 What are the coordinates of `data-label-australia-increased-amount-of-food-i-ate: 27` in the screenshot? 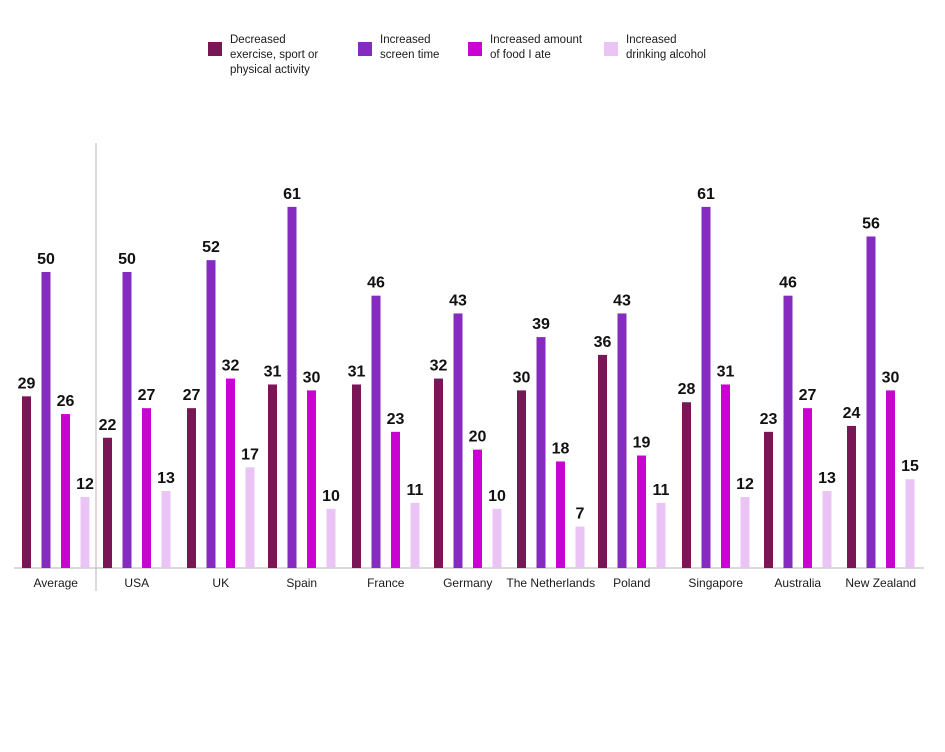 It's located at (808, 395).